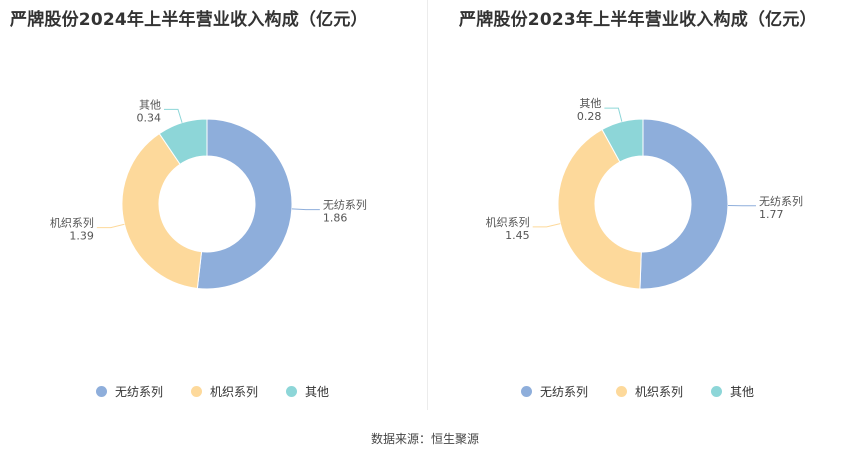 The height and width of the screenshot is (459, 850). Describe the element at coordinates (517, 235) in the screenshot. I see `slice-value-label-jizhi: 1.45` at that location.